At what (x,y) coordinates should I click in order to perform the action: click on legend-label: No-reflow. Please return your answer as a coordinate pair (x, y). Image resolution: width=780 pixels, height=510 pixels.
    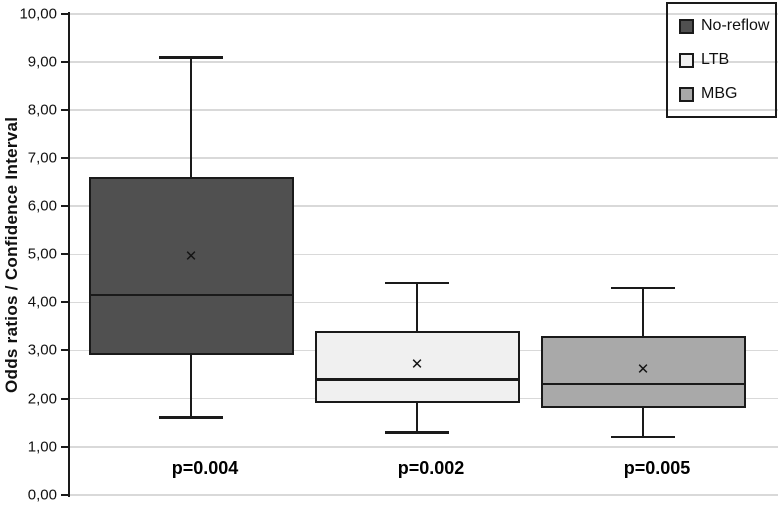
    Looking at the image, I should click on (735, 25).